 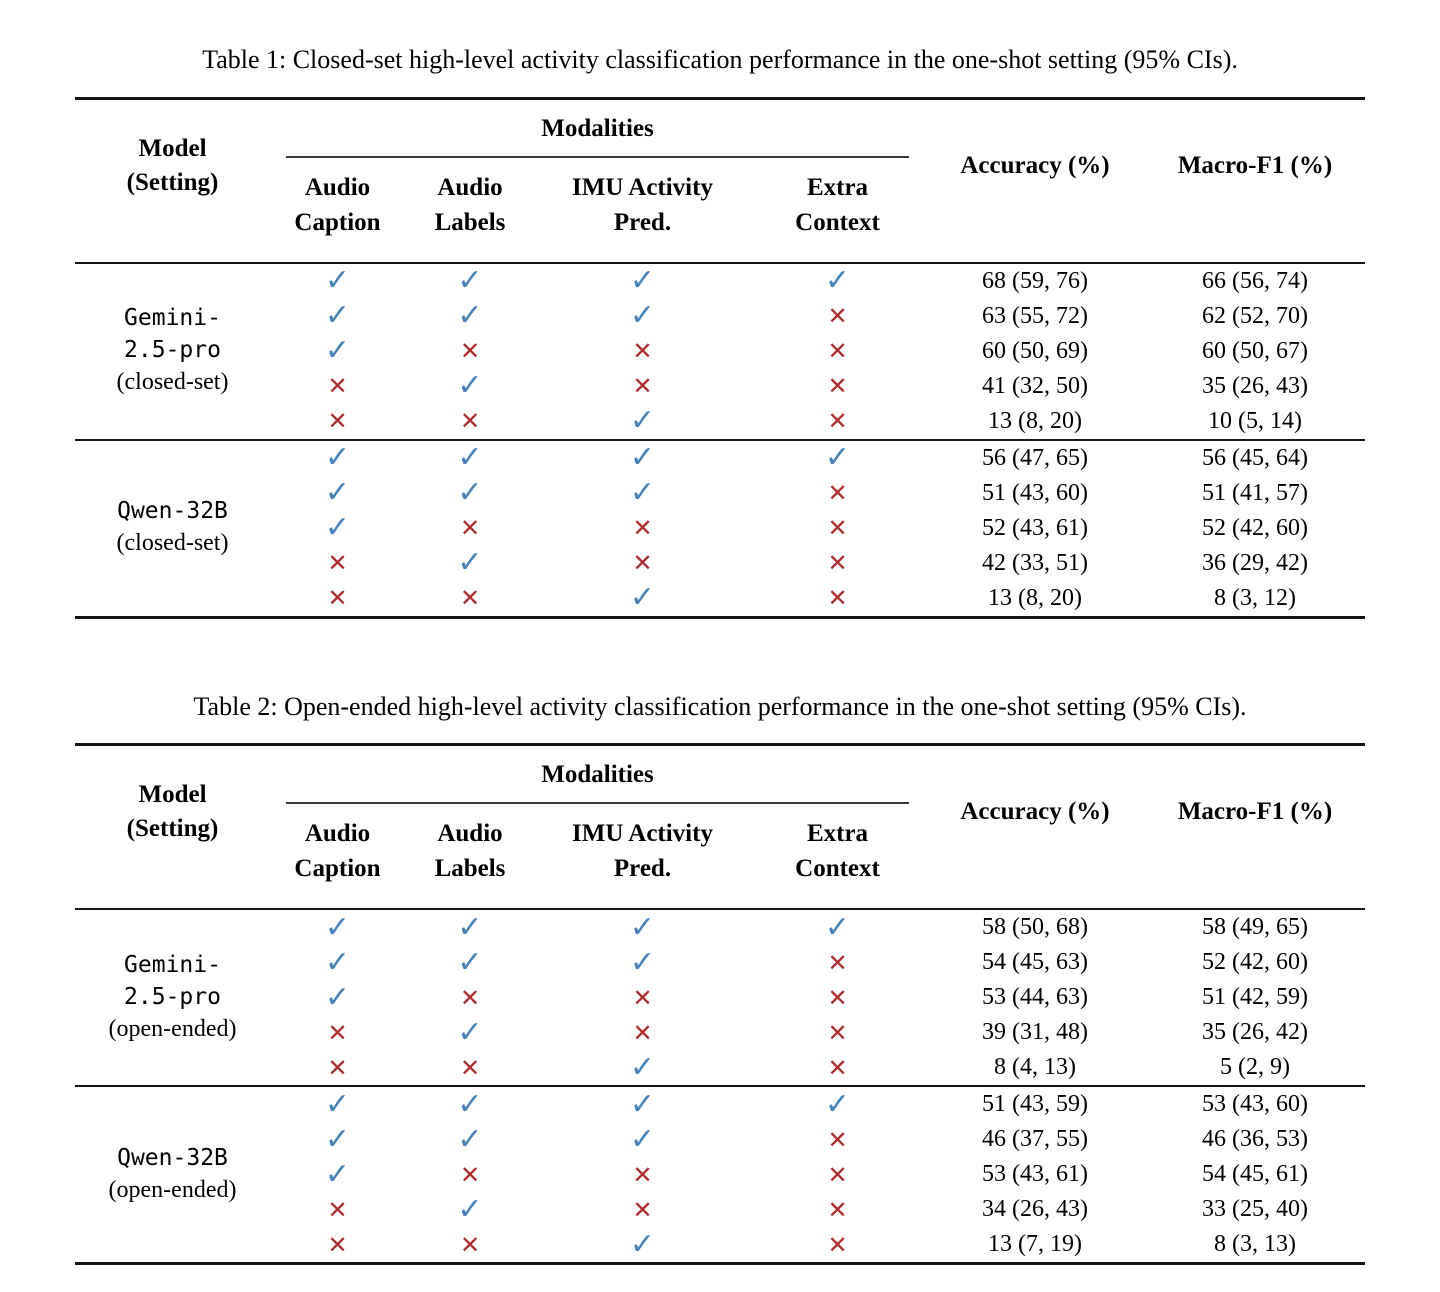 What do you see at coordinates (1035, 1244) in the screenshot?
I see `accuracy-value: 13 (7, 19)` at bounding box center [1035, 1244].